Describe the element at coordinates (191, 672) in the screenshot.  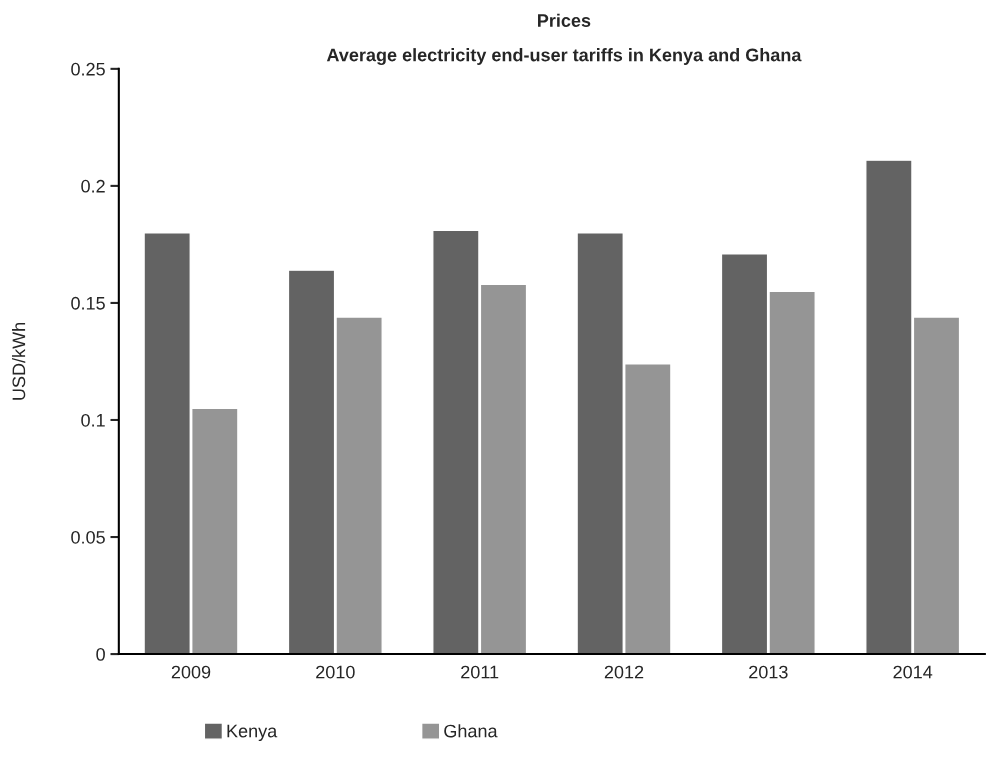
I see `x-tick-label: 2009` at that location.